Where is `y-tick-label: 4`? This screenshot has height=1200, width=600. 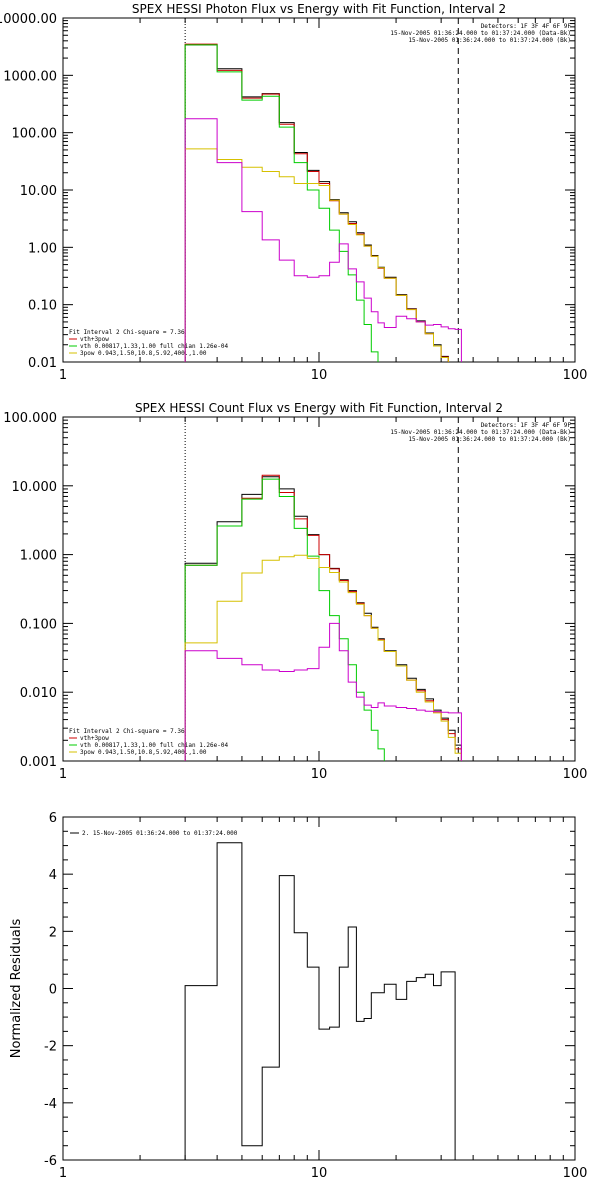 y-tick-label: 4 is located at coordinates (53, 875).